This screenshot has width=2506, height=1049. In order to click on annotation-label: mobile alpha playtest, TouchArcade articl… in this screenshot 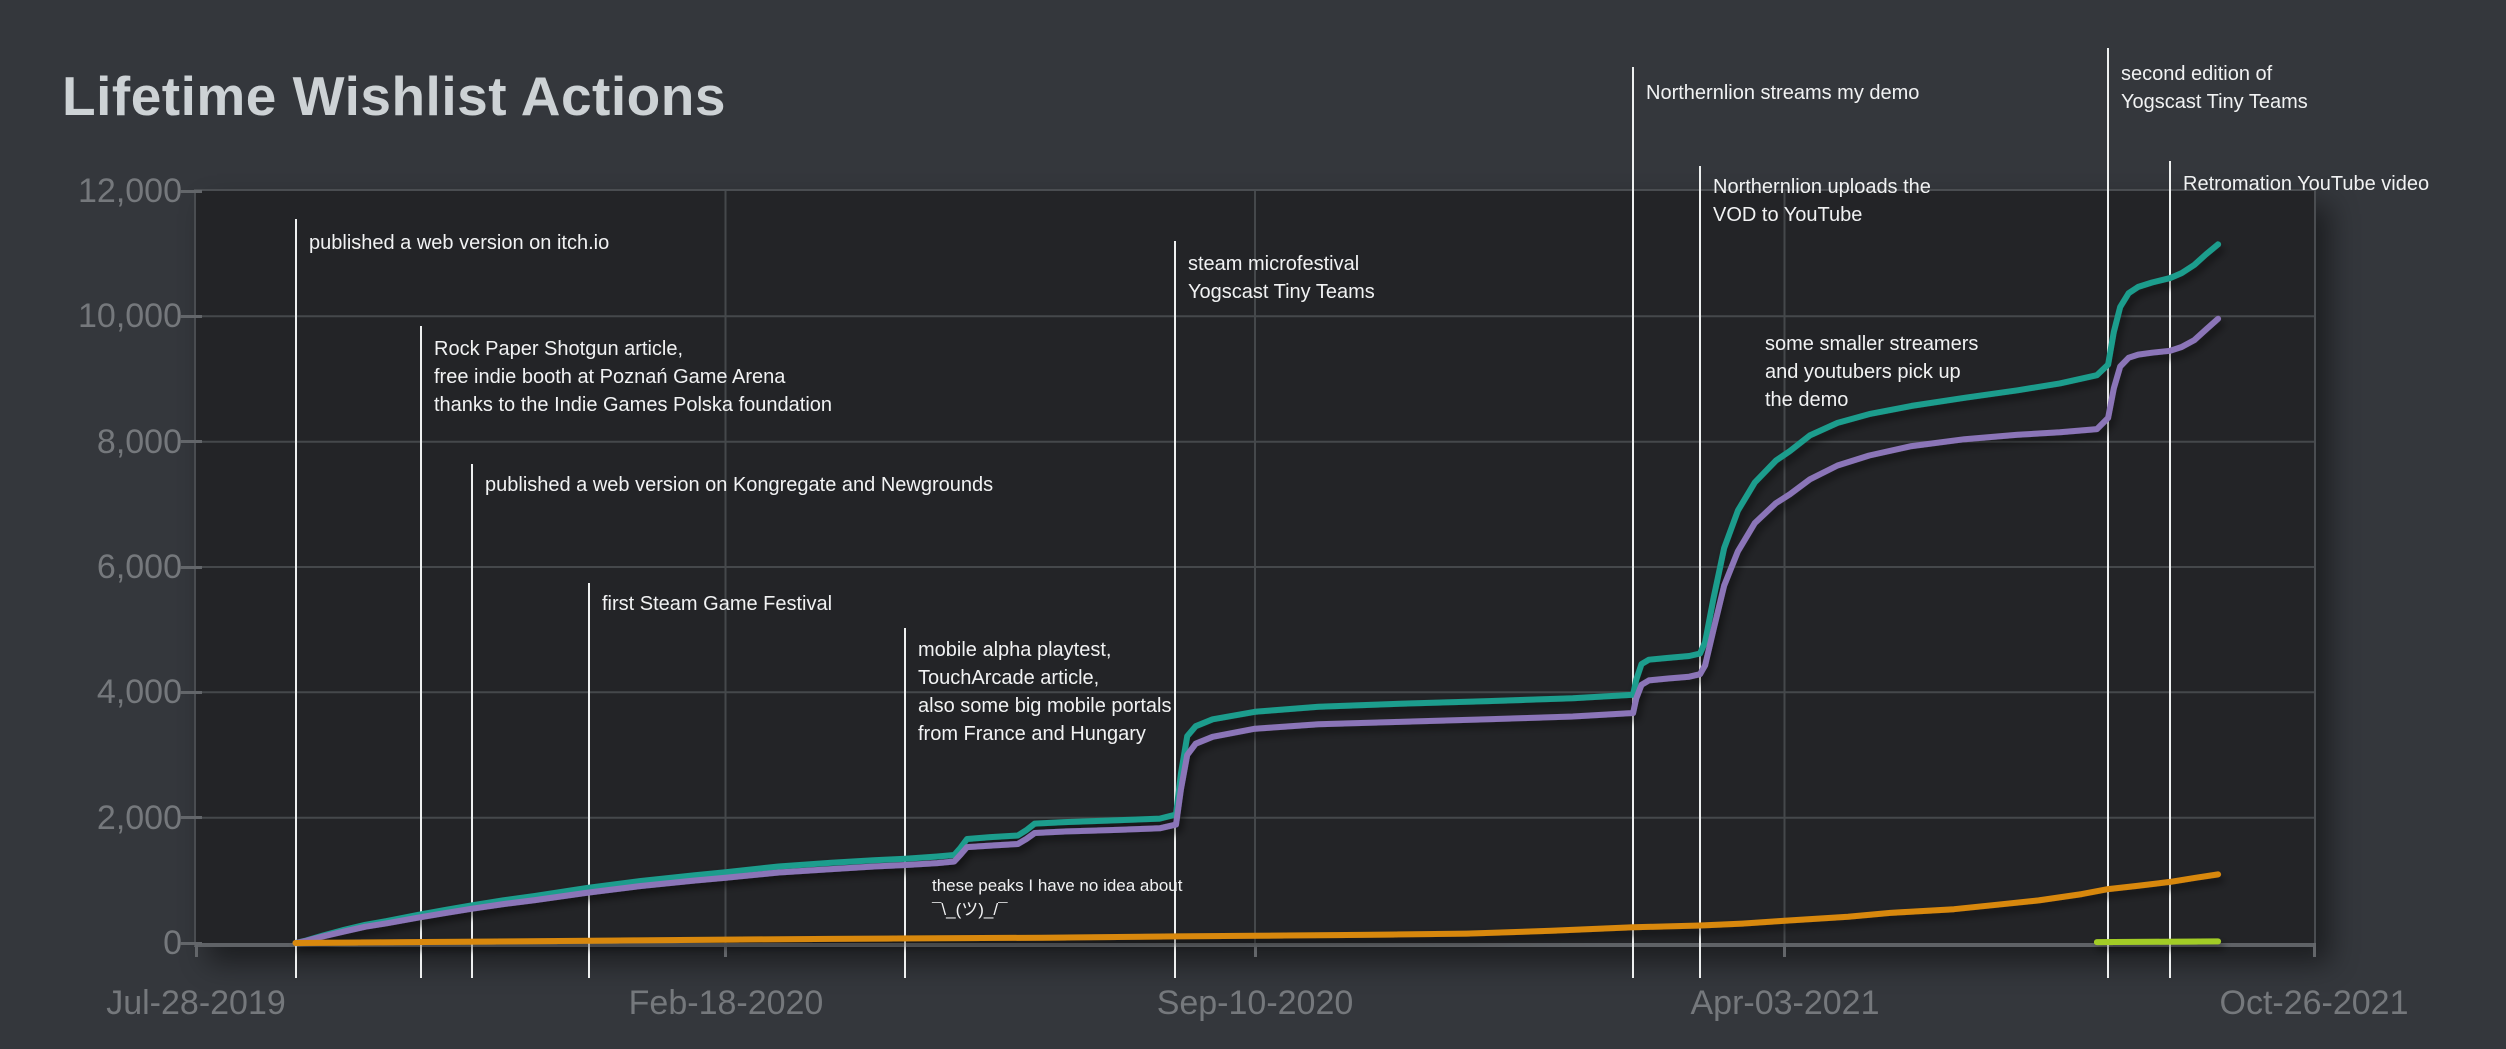, I will do `click(1044, 692)`.